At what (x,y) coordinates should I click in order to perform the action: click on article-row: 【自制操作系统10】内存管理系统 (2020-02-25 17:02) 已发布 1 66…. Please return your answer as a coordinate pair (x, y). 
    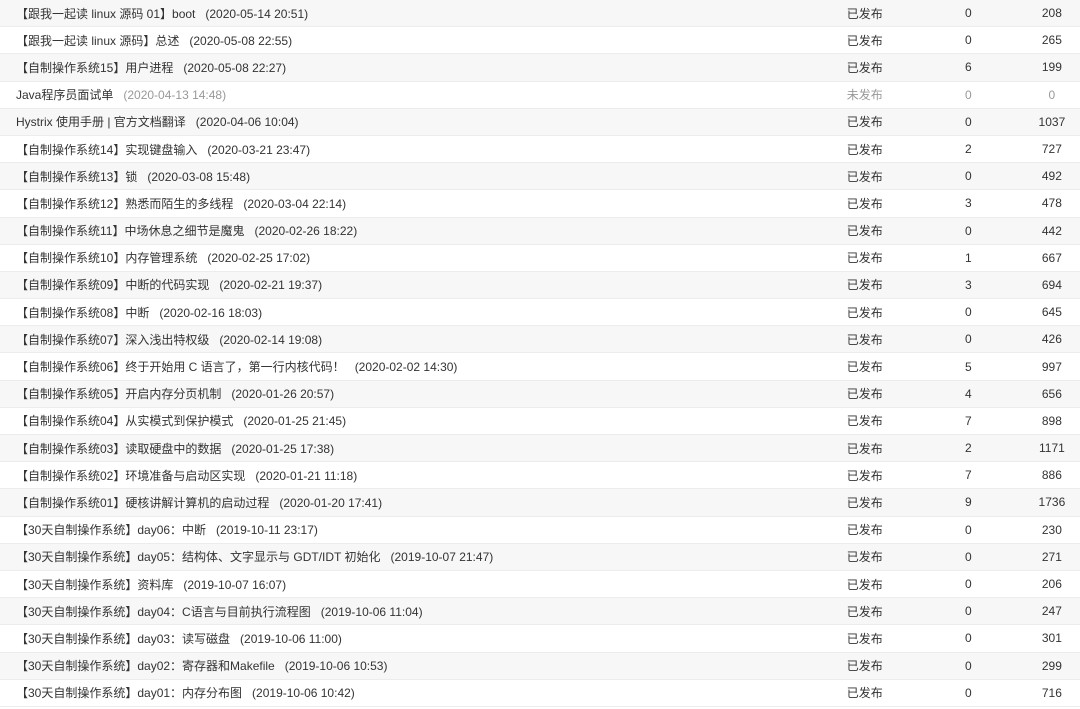
    Looking at the image, I should click on (540, 258).